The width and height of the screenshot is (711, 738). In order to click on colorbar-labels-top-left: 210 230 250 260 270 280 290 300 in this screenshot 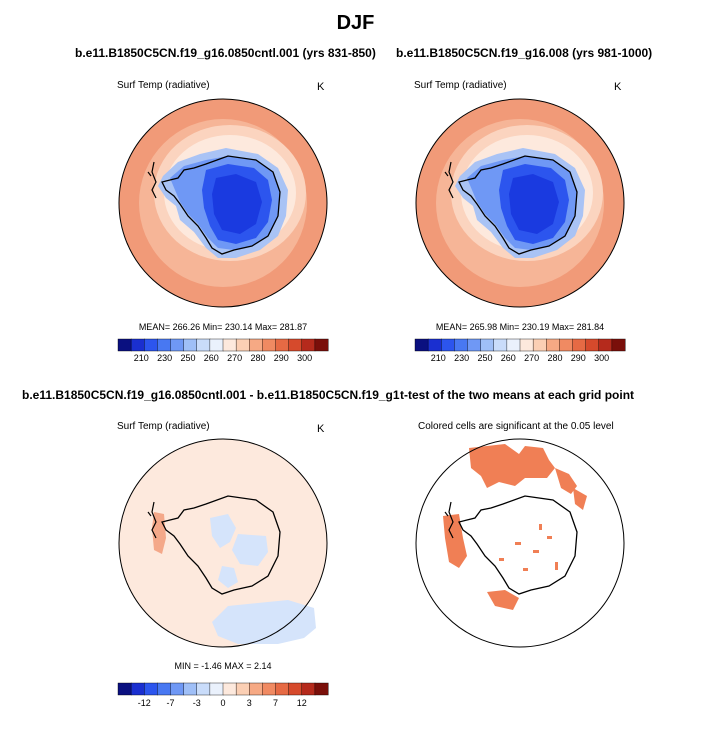, I will do `click(223, 359)`.